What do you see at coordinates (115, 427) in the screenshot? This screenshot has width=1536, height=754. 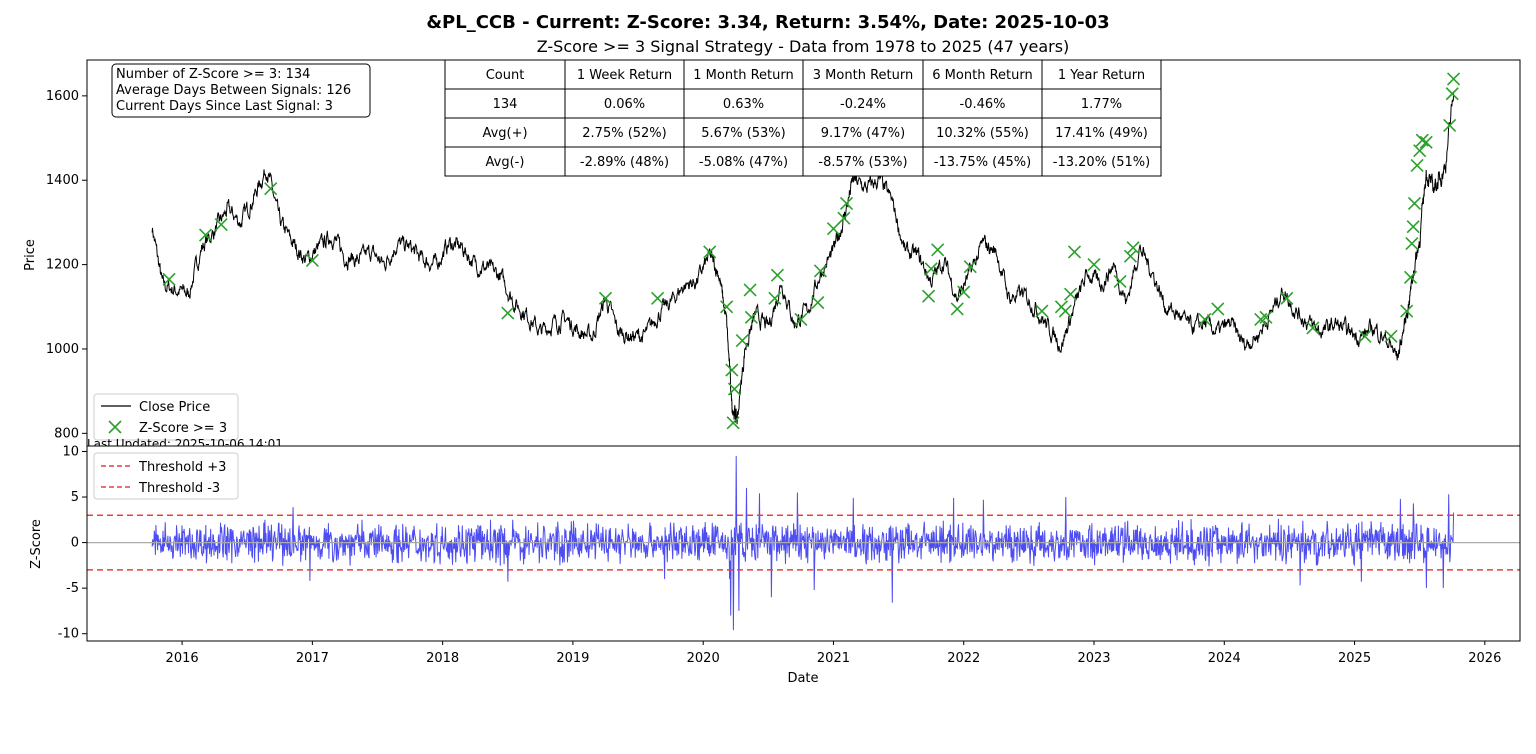 I see `legend-x-swatch` at bounding box center [115, 427].